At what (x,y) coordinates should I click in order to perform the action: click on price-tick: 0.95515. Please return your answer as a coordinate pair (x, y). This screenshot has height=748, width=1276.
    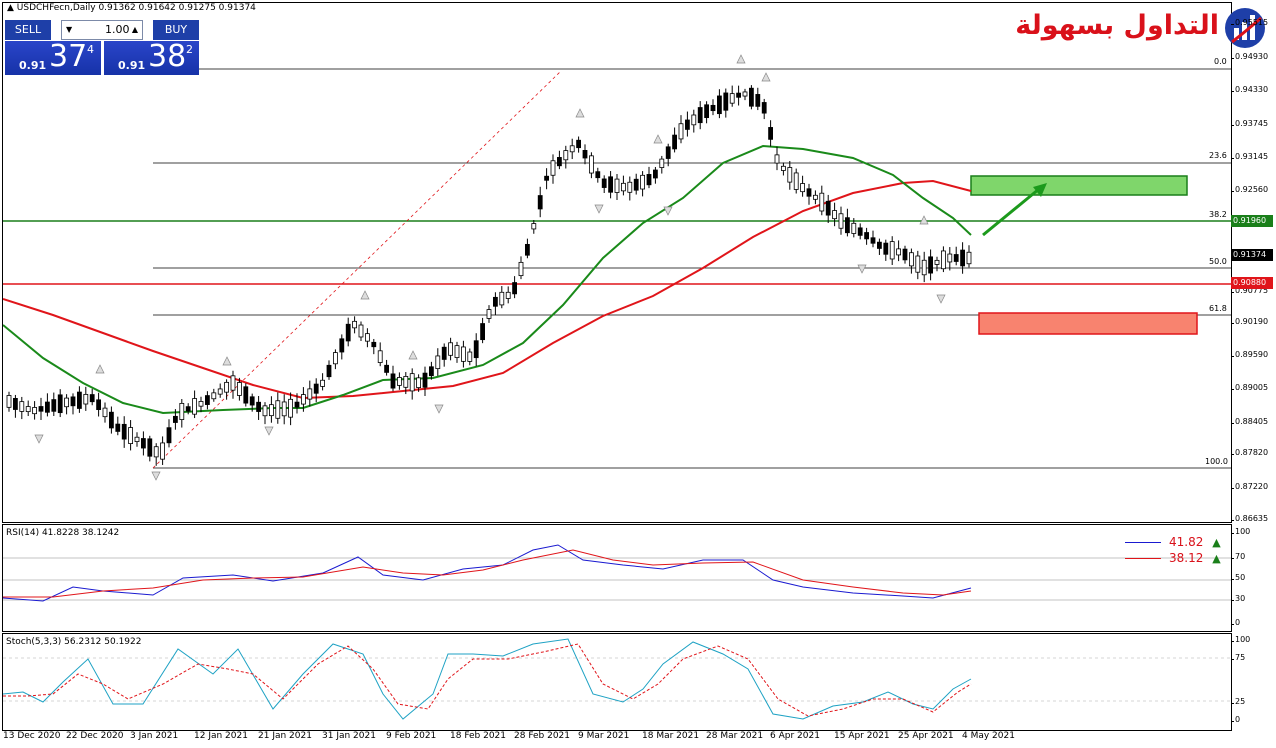
    Looking at the image, I should click on (1249, 22).